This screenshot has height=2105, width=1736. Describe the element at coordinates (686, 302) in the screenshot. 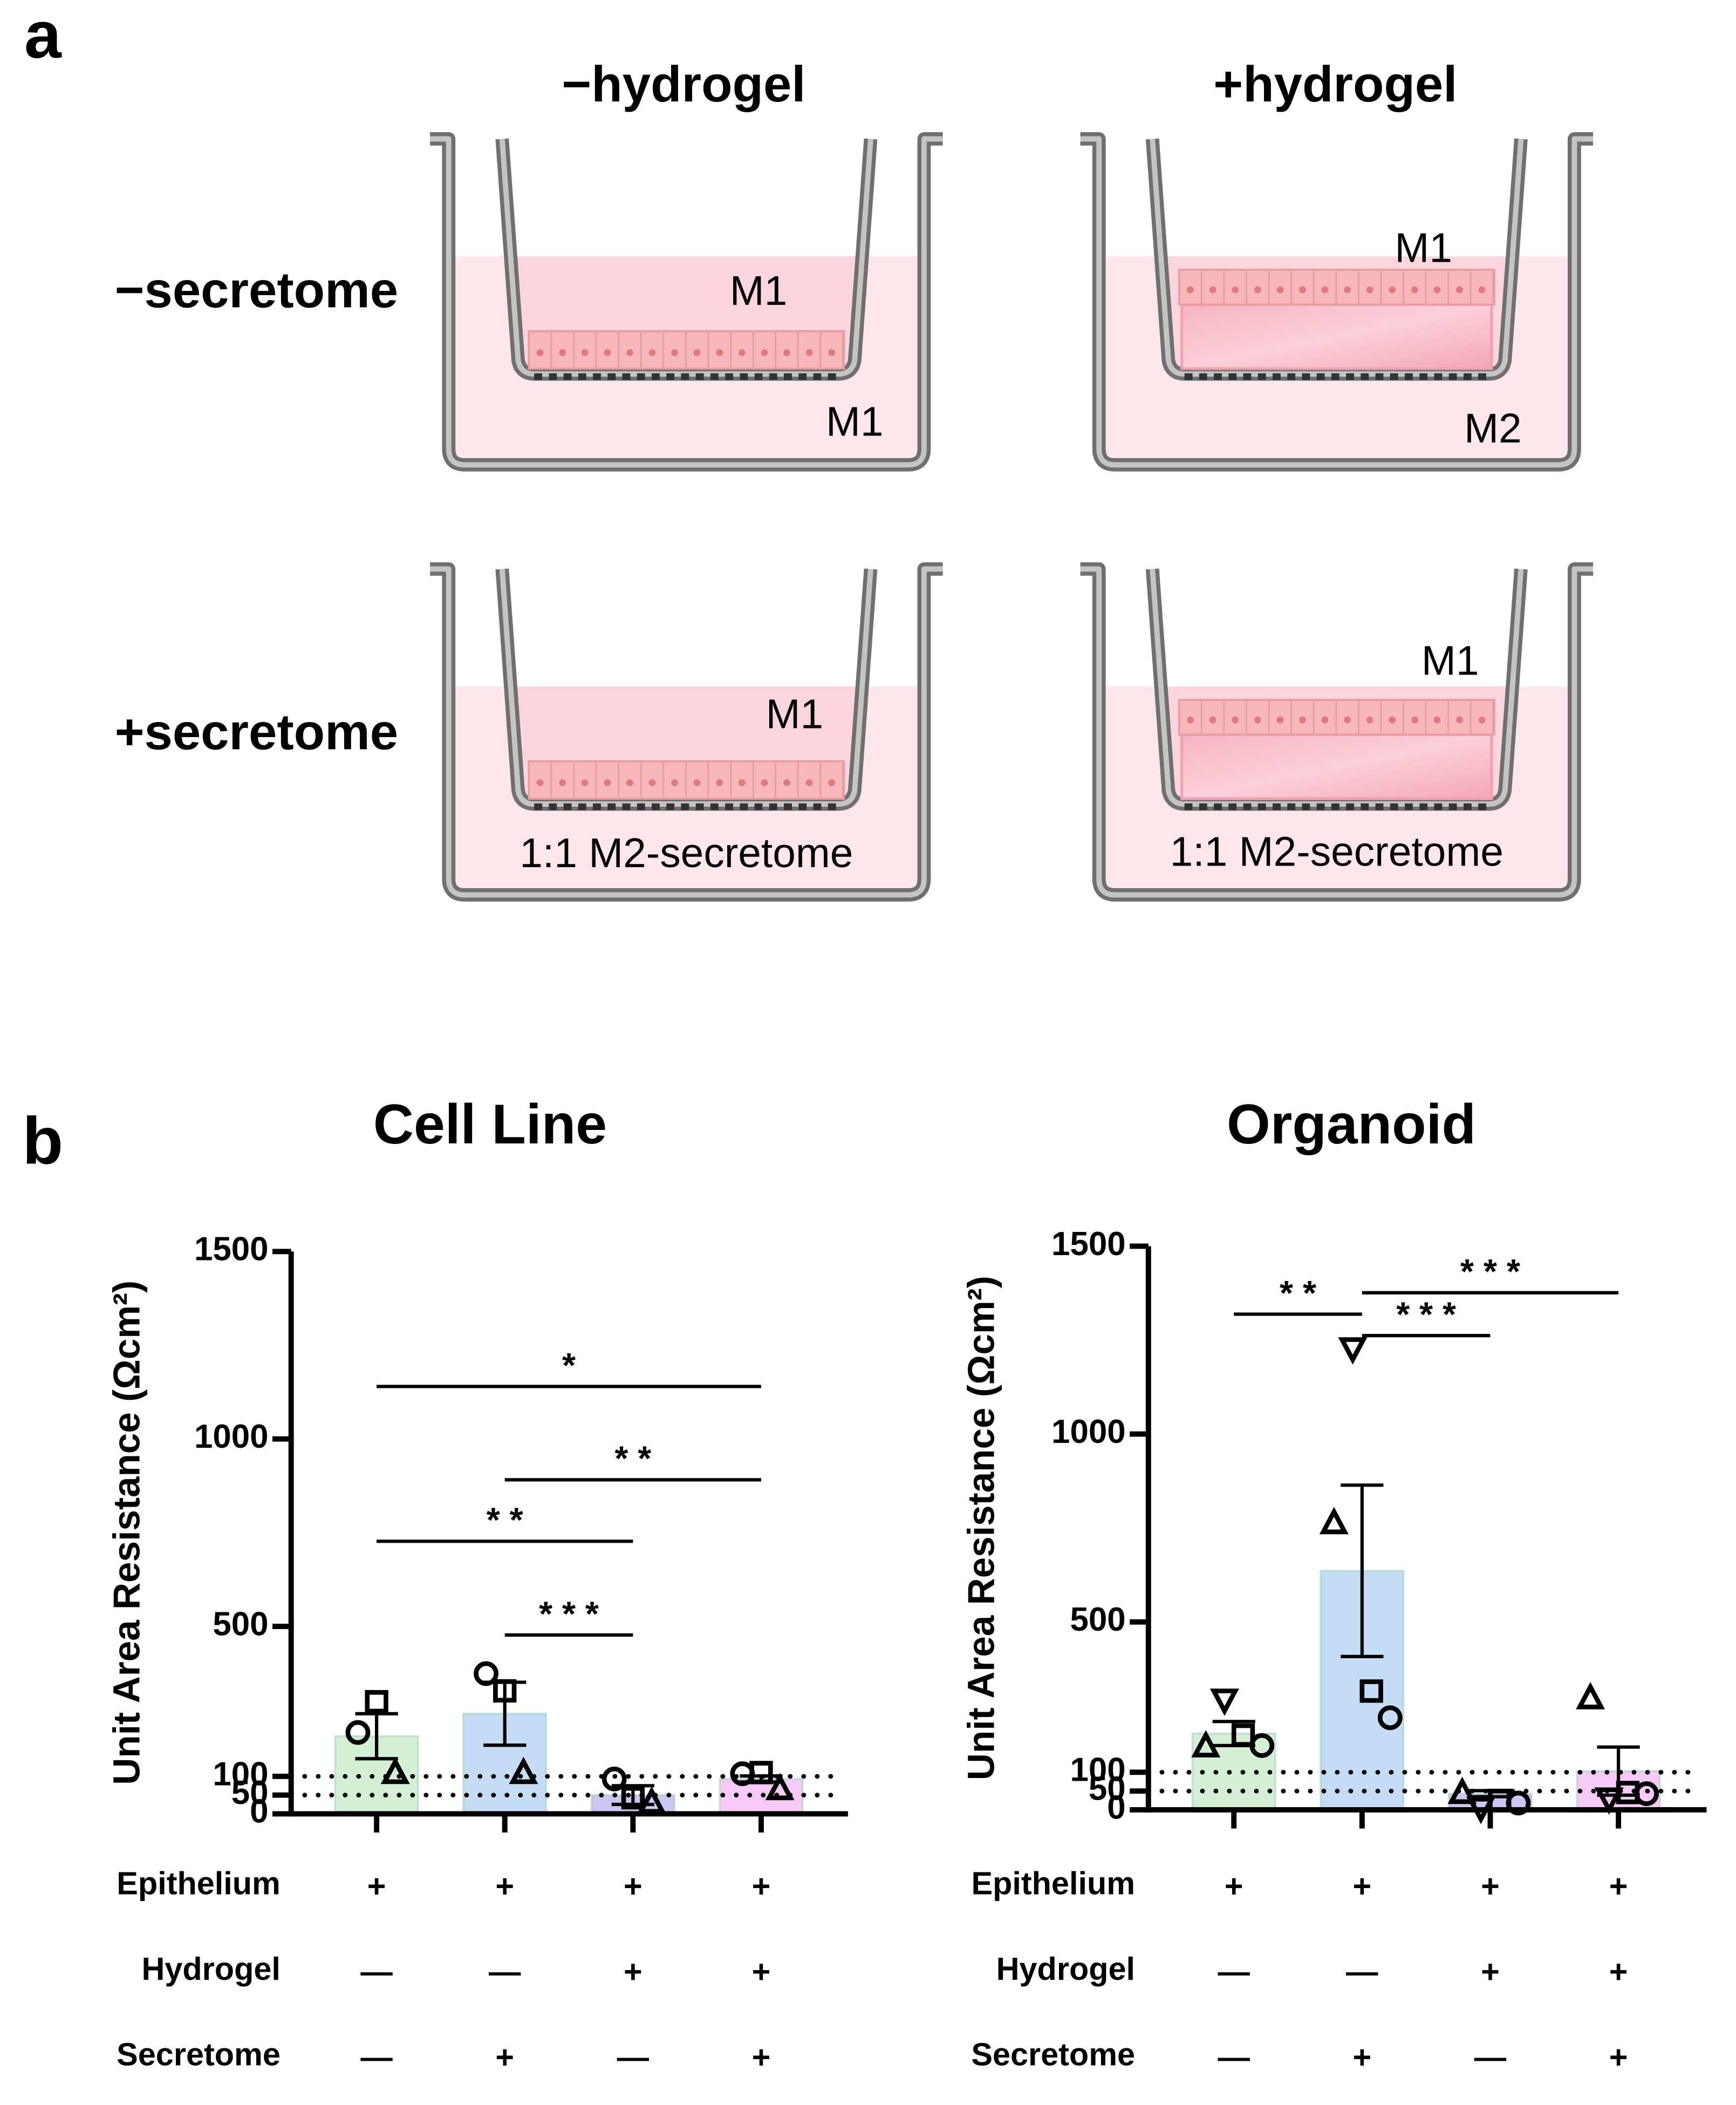

I see `well: M1 M1` at that location.